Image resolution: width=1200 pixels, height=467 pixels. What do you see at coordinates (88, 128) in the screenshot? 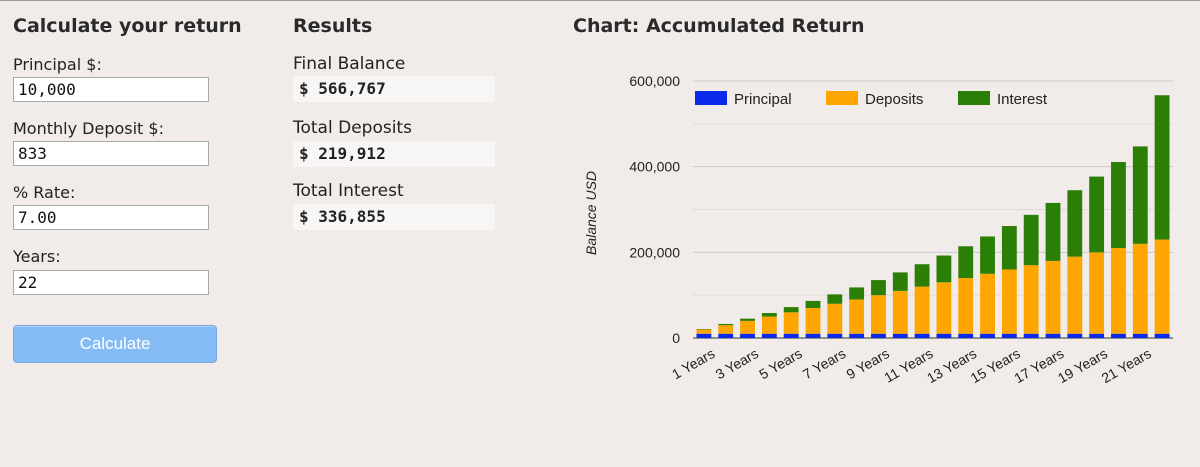
I see `monthly-deposit-label: Monthly Deposit $:` at bounding box center [88, 128].